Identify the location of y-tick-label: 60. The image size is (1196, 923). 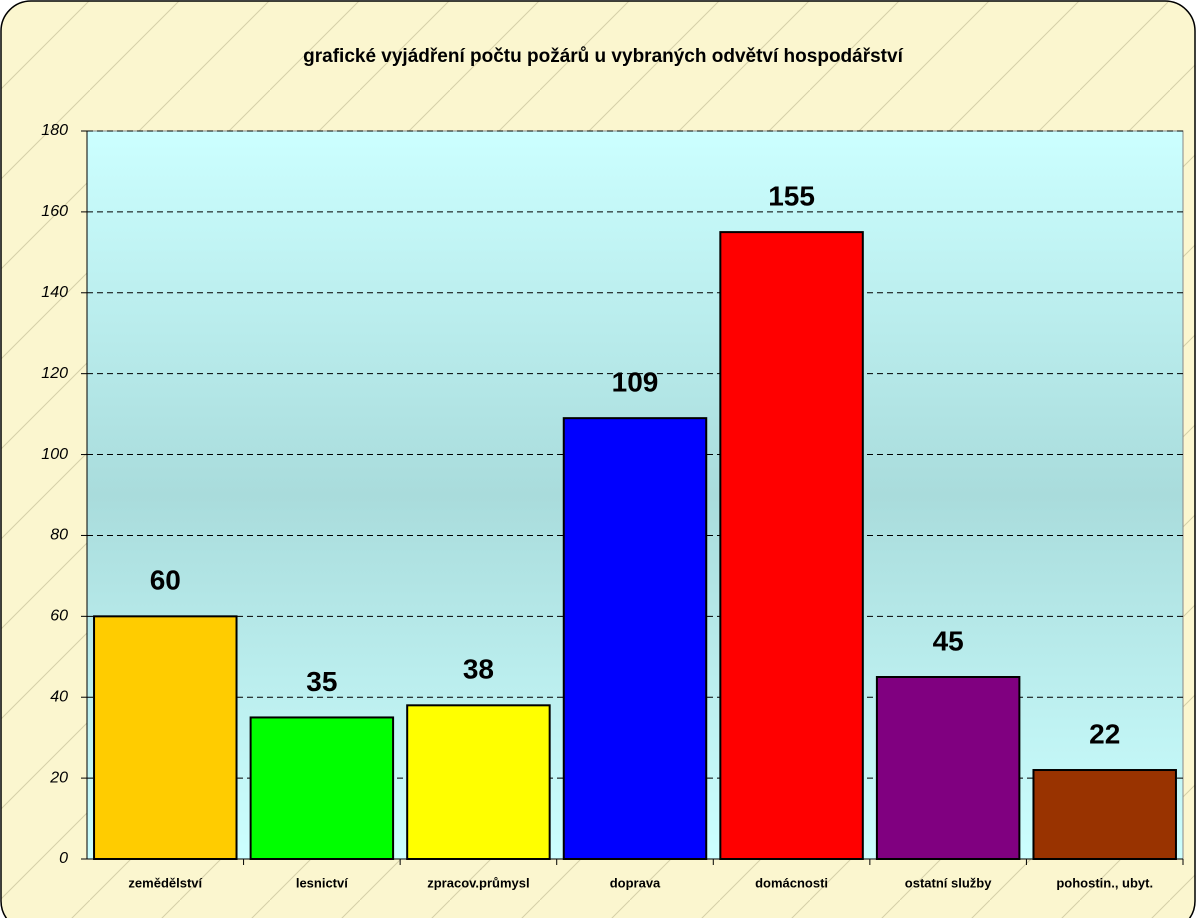
(59, 616).